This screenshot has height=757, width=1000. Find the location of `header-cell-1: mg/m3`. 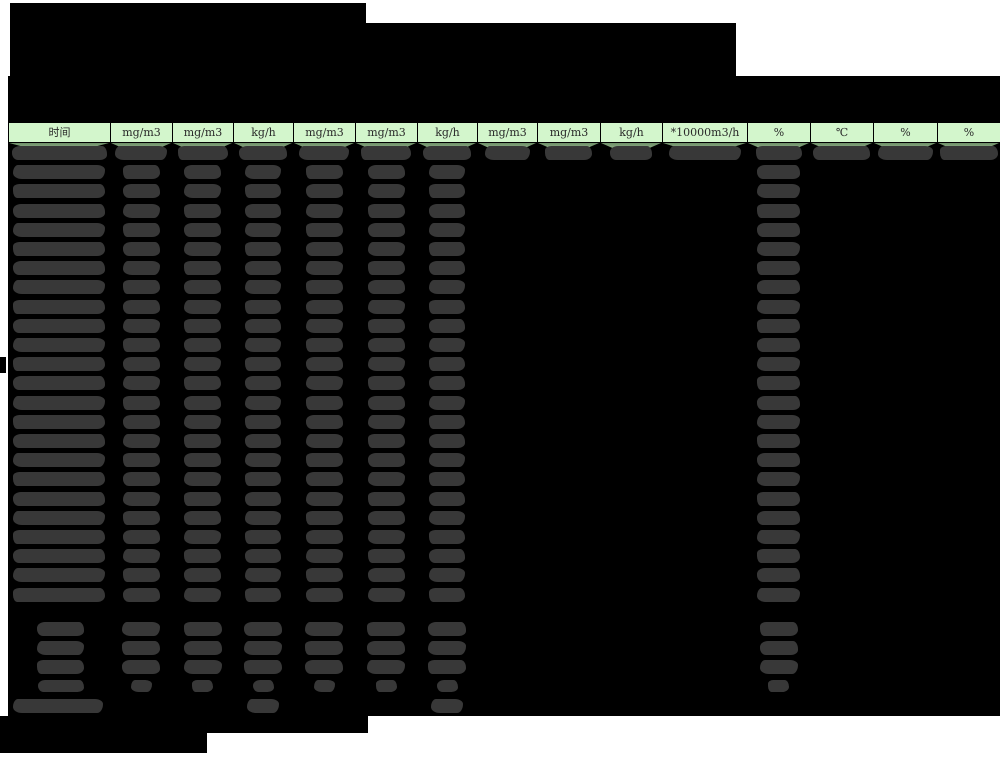

header-cell-1: mg/m3 is located at coordinates (141, 132).